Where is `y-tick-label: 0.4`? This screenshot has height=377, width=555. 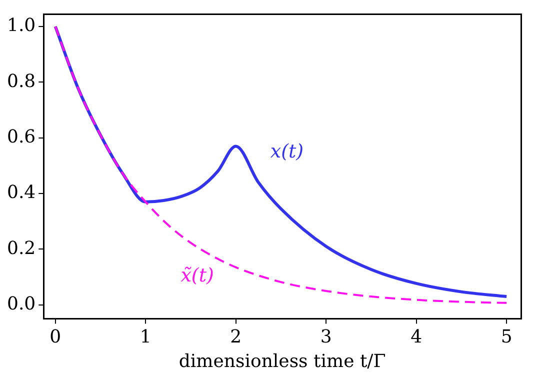 y-tick-label: 0.4 is located at coordinates (21, 193).